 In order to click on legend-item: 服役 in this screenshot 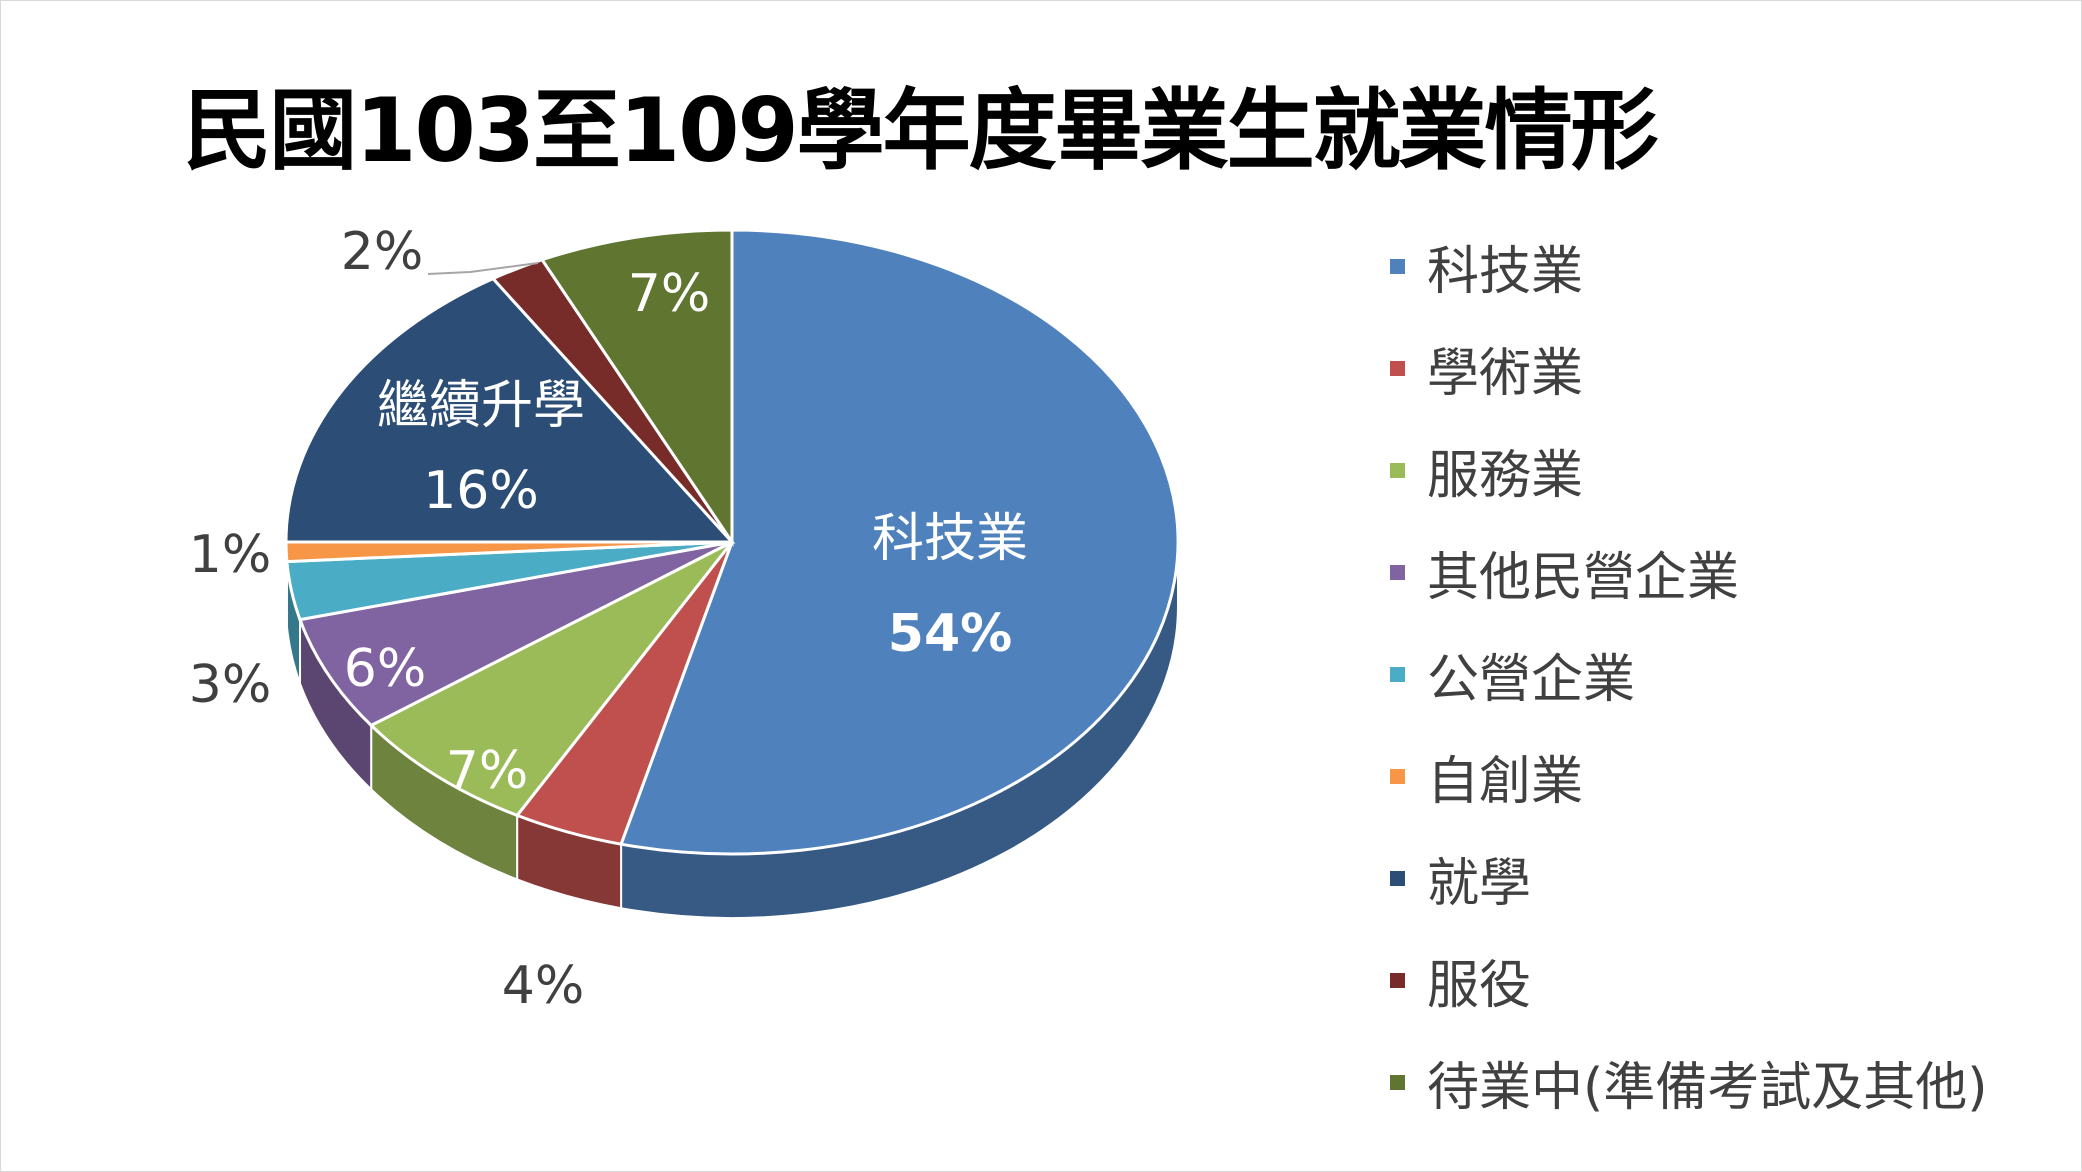, I will do `click(1689, 980)`.